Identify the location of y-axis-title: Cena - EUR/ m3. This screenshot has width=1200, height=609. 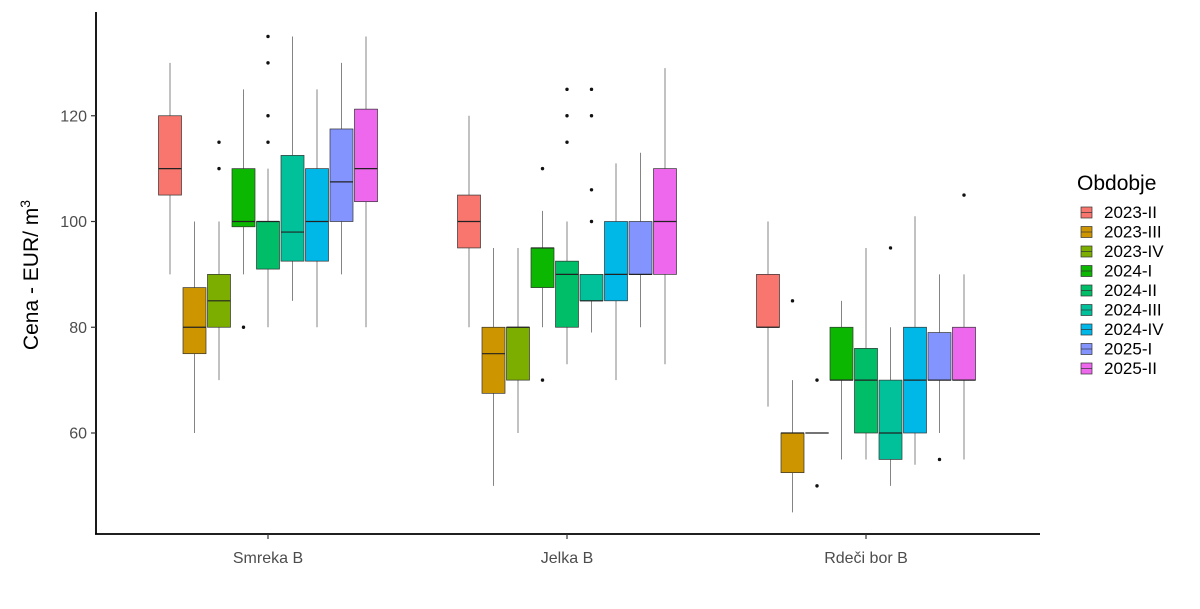
(30, 275).